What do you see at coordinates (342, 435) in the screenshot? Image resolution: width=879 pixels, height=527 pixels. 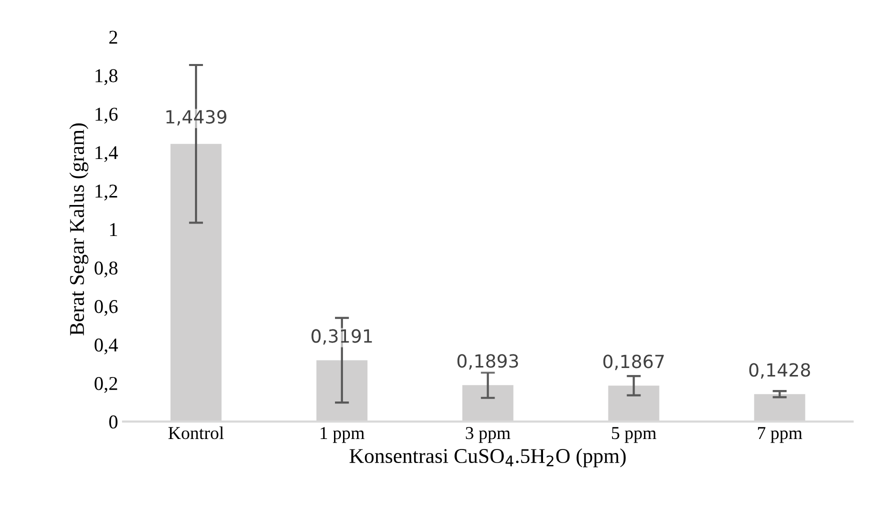 I see `x-tick-label: 1 ppm` at bounding box center [342, 435].